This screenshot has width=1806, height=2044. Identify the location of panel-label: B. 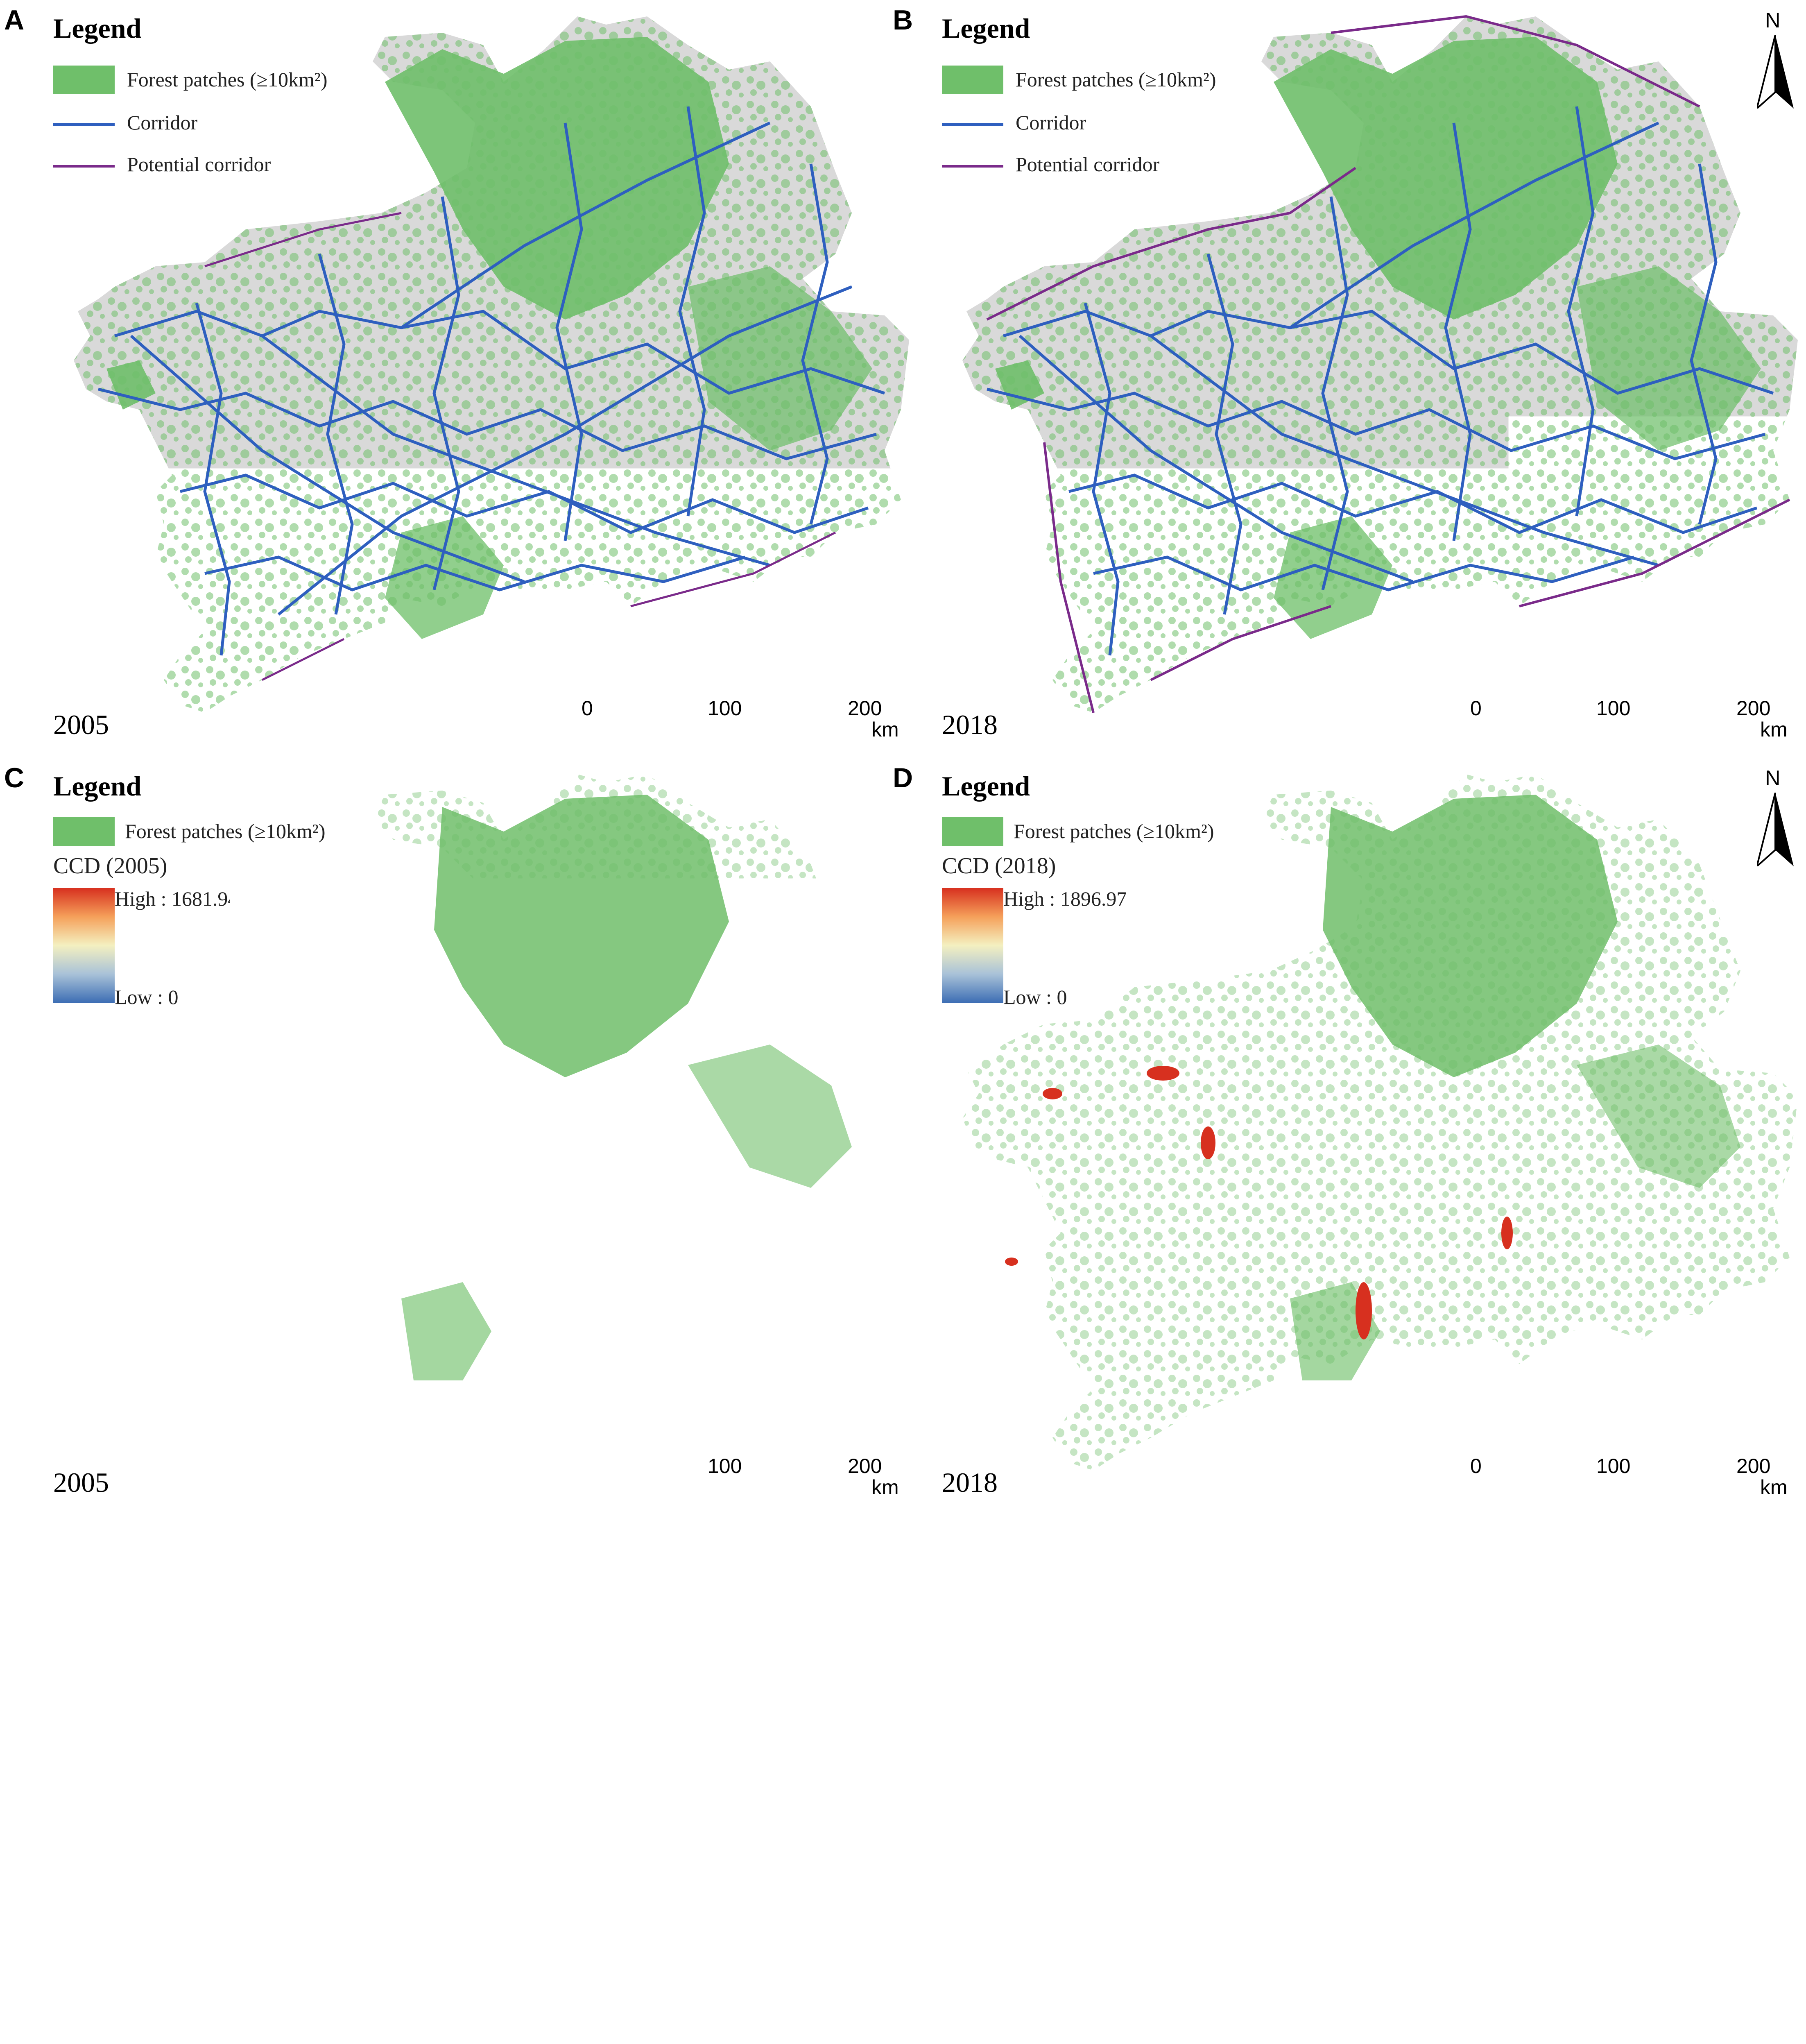
(903, 20).